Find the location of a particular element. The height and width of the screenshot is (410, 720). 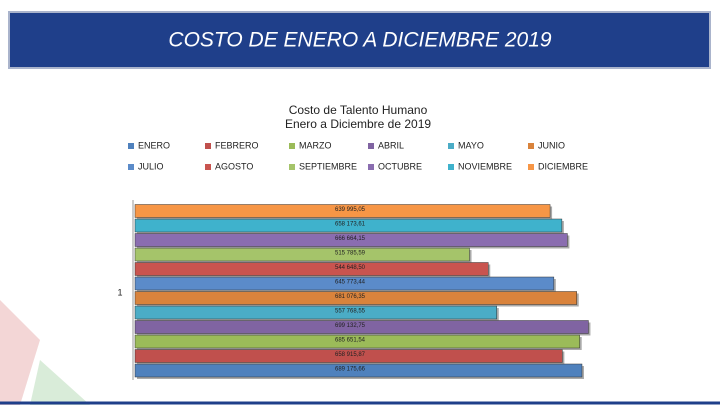

legend-label: OCTUBRE is located at coordinates (400, 166).